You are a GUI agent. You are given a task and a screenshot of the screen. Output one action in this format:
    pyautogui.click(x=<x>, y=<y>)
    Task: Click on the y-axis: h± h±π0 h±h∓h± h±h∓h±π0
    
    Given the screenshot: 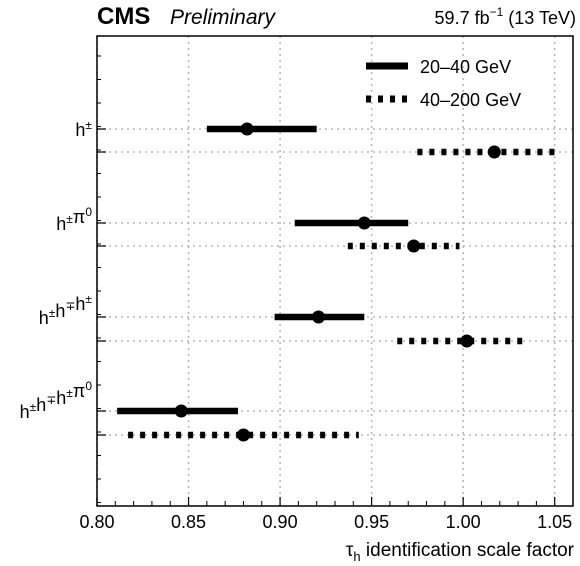 What is the action you would take?
    pyautogui.click(x=63, y=279)
    